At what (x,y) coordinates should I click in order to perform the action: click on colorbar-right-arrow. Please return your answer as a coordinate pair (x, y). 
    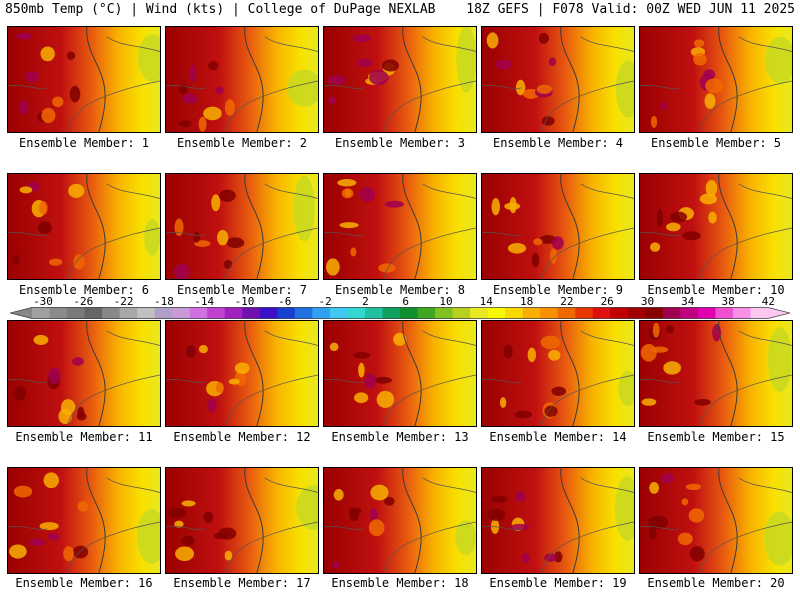
    Looking at the image, I should click on (779, 313).